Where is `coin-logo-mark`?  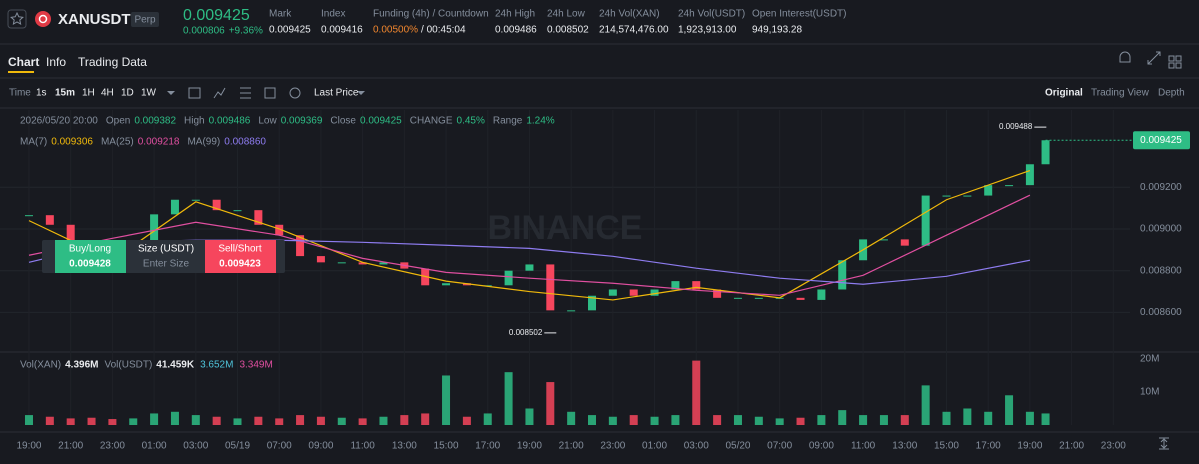 coin-logo-mark is located at coordinates (43, 19).